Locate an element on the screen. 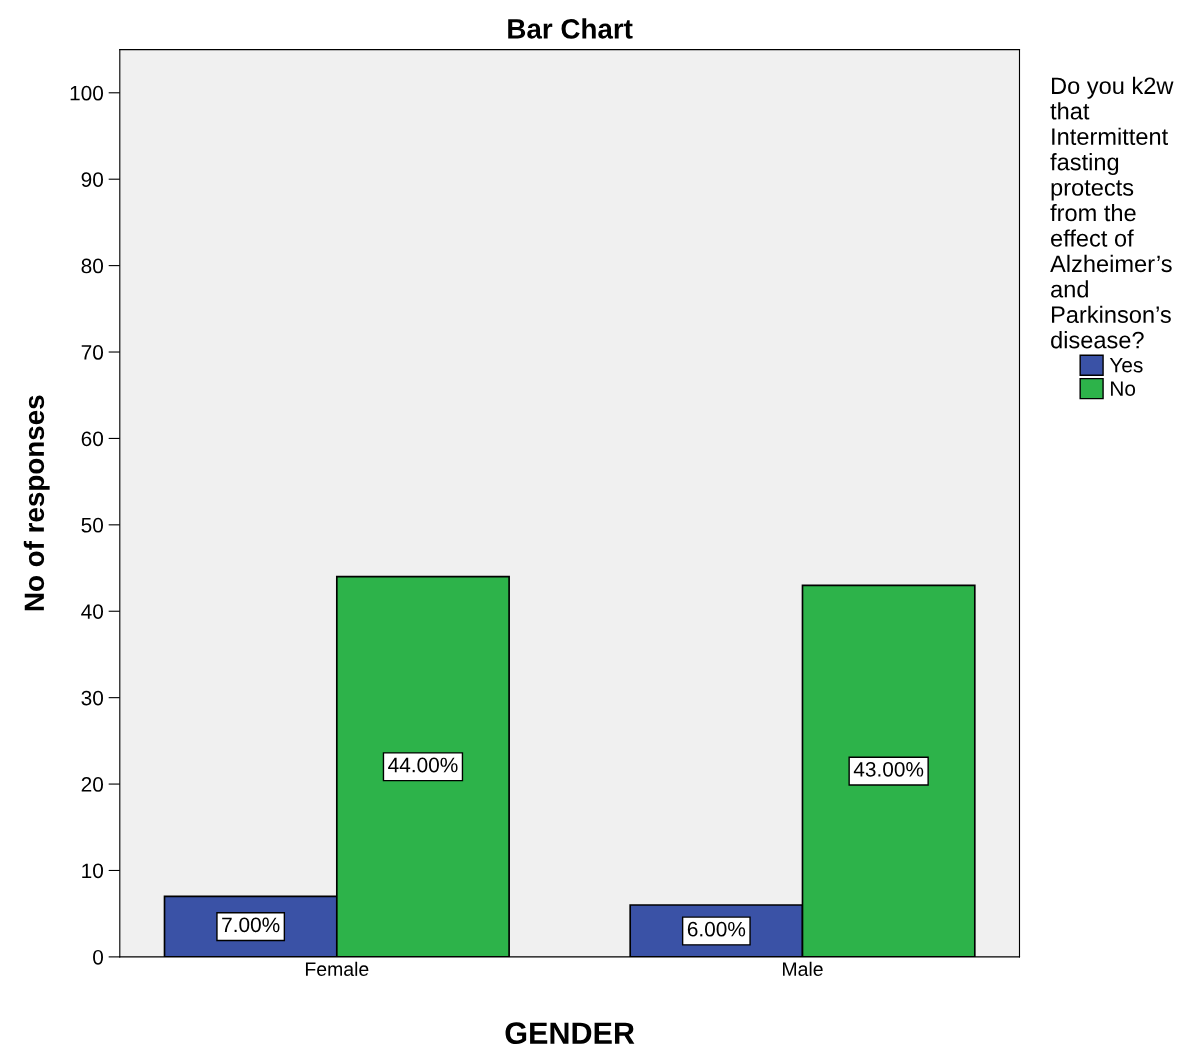 The width and height of the screenshot is (1198, 1055). legend-label: No is located at coordinates (1123, 388).